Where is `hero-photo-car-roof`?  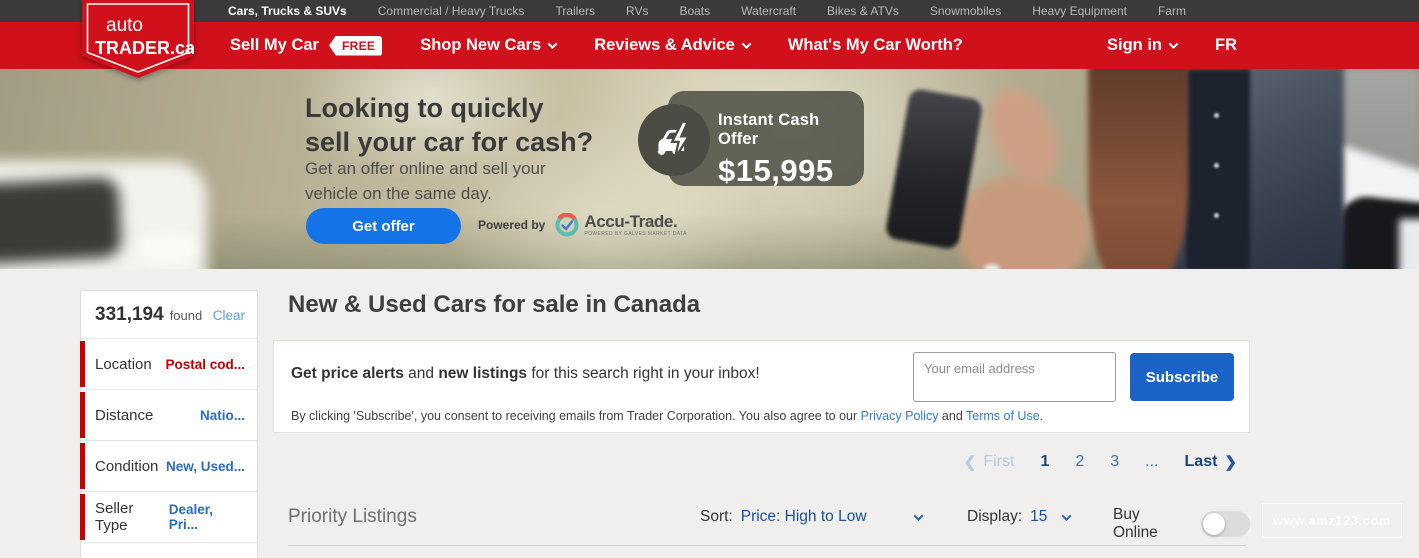 hero-photo-car-roof is located at coordinates (1353, 187).